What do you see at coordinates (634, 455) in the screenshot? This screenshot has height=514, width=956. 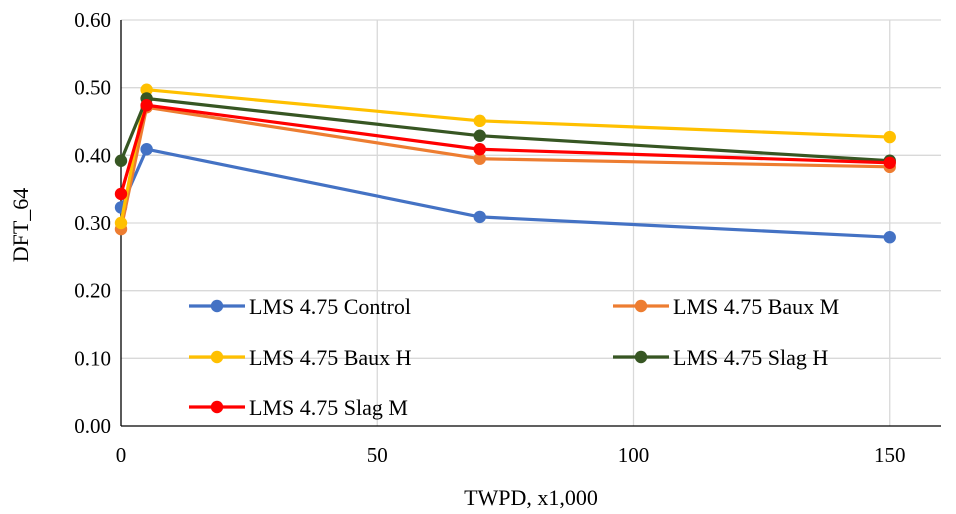 I see `x-tick-label: 100` at bounding box center [634, 455].